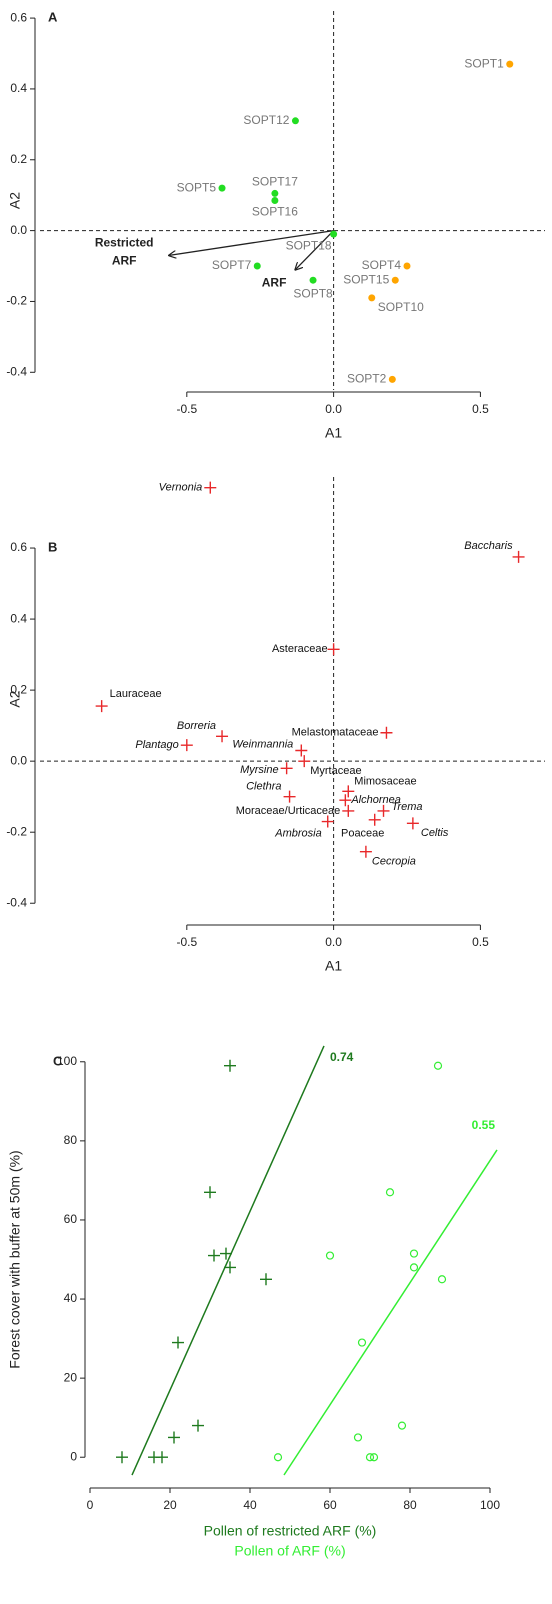  I want to click on point-label: Ambrosia, so click(297, 833).